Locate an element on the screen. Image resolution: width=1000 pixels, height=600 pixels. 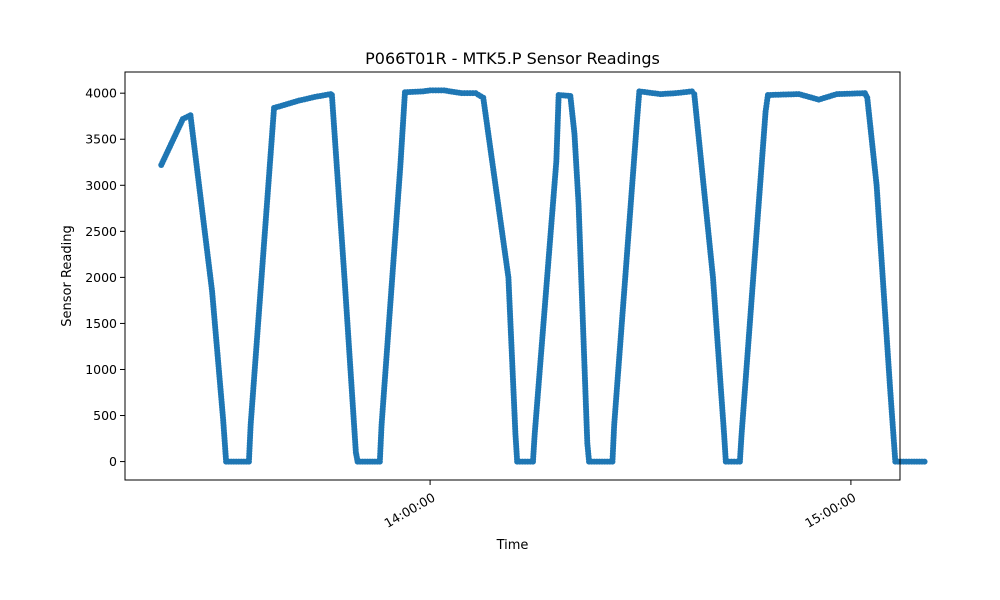
x-tick-label: 14:00:00 is located at coordinates (409, 510).